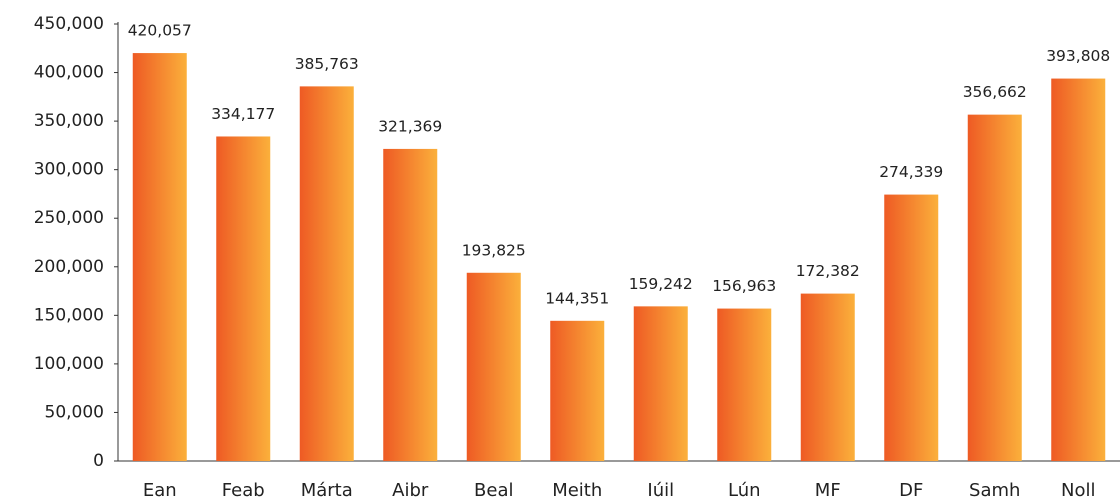 The width and height of the screenshot is (1120, 501). I want to click on value-label: 321,369, so click(410, 126).